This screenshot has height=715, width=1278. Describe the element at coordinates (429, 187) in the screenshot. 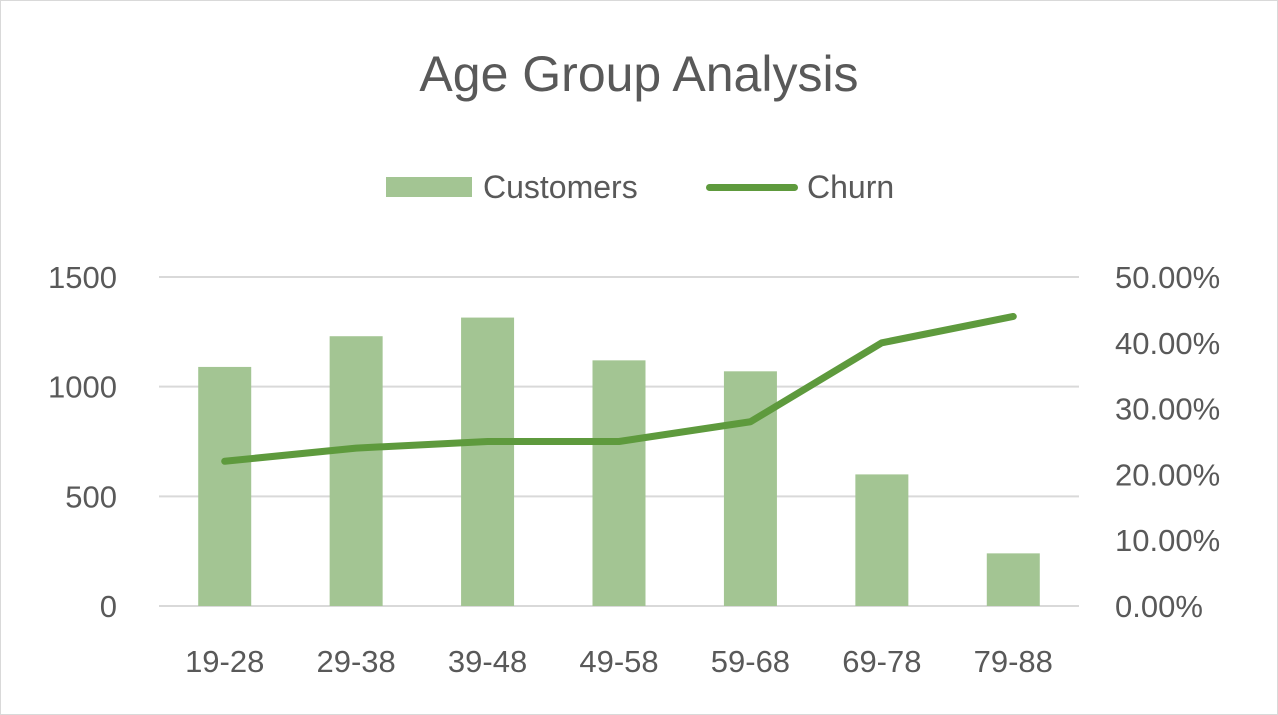

I see `legend-customers-swatch` at that location.